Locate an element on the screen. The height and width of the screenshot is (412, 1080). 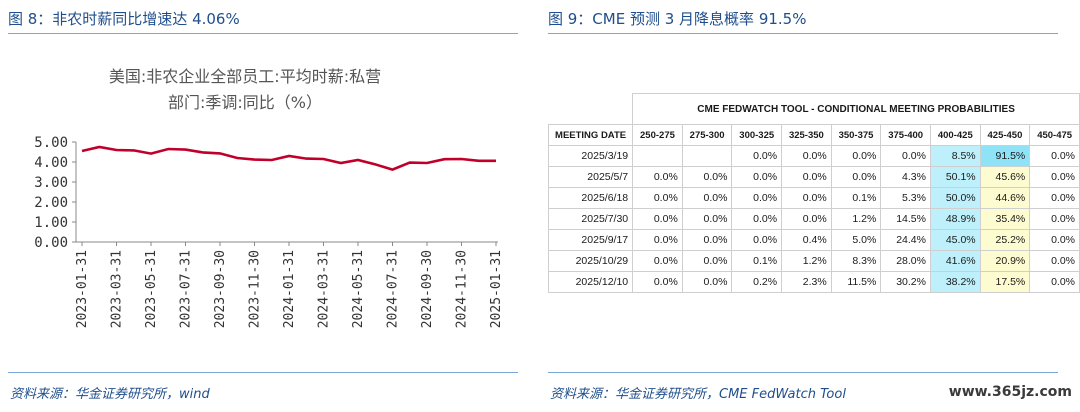
right-figure-title: 图 9：CME 预测 3 月降息概率 91.5% is located at coordinates (677, 19).